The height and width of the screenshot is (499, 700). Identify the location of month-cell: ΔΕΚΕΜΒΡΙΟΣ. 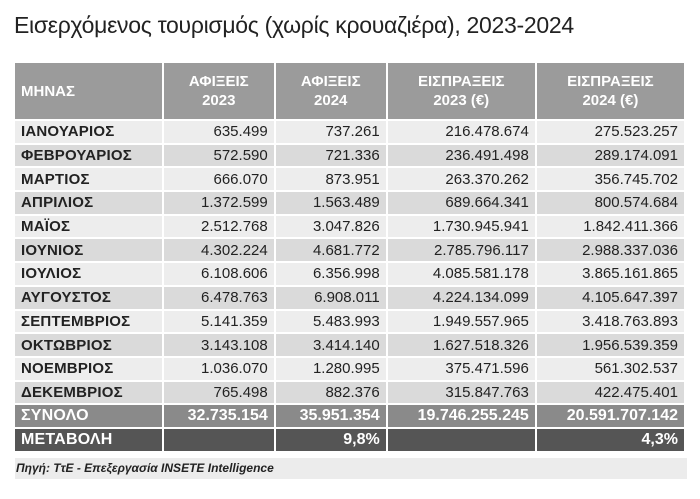
(88, 392).